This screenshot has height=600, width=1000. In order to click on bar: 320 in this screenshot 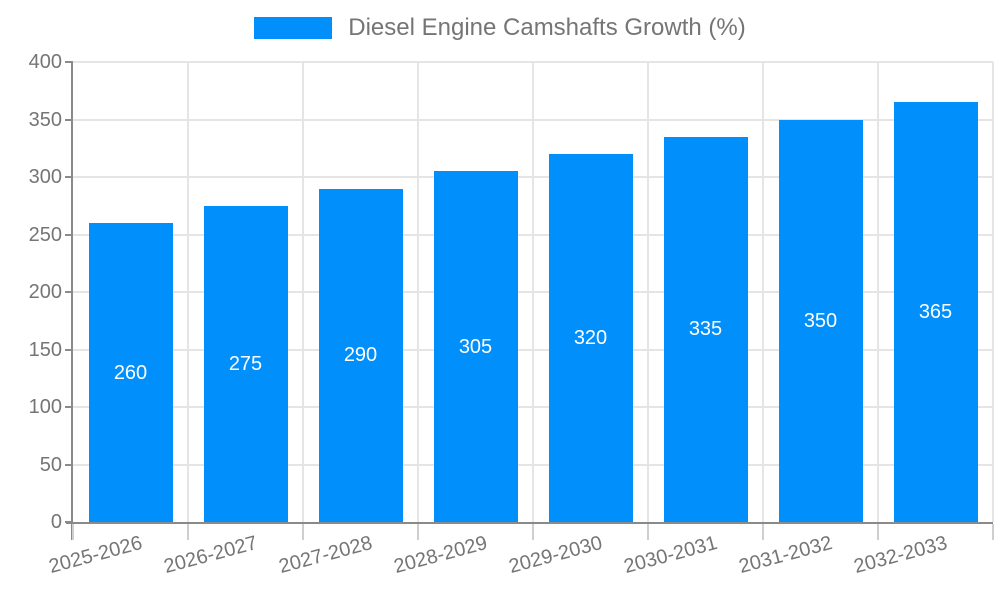, I will do `click(590, 338)`.